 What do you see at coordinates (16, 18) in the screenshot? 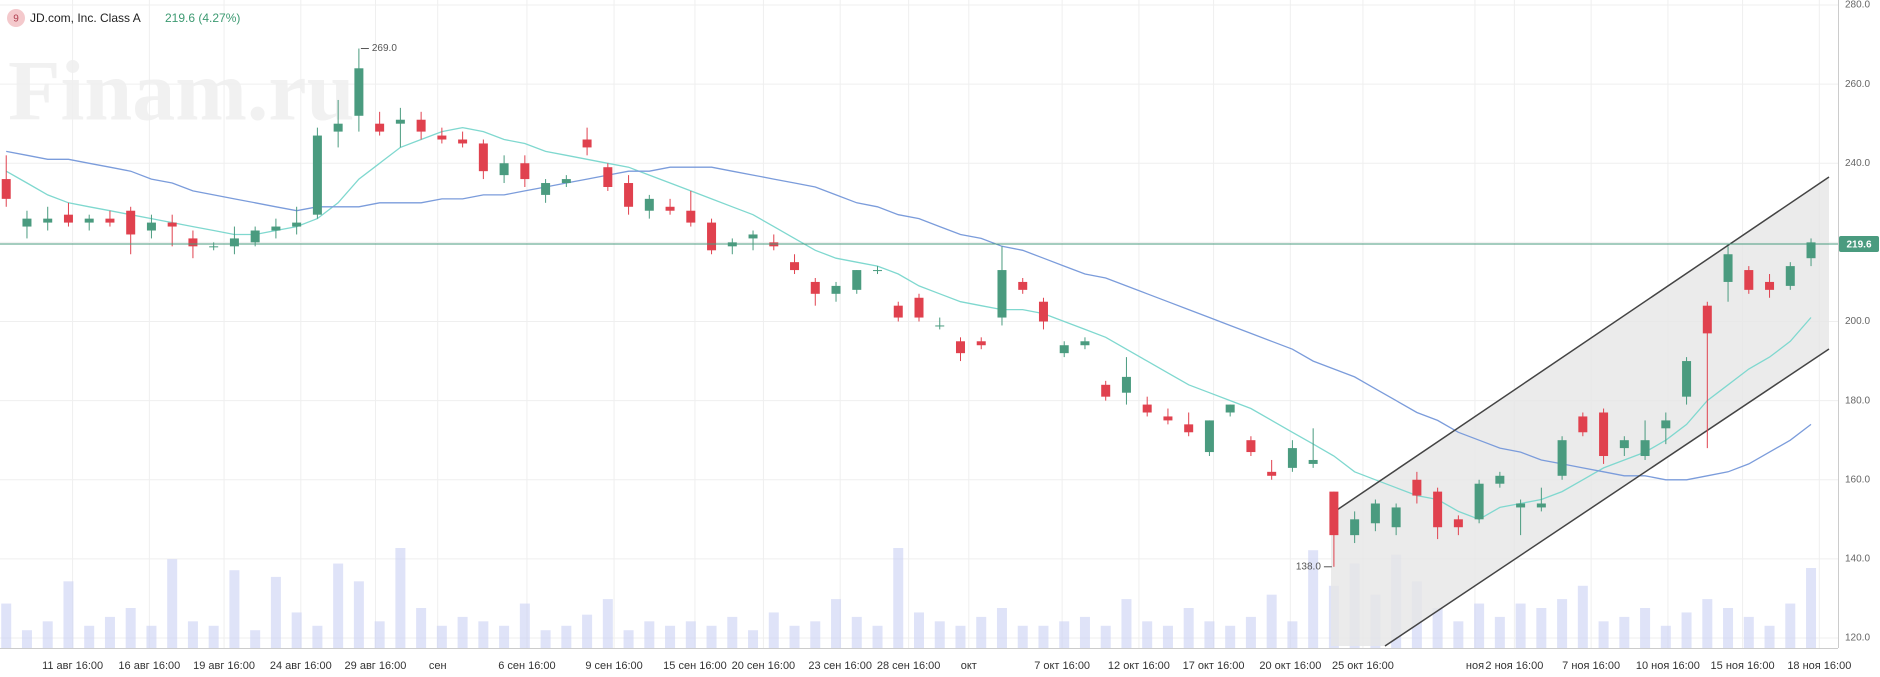
I see `logo` at bounding box center [16, 18].